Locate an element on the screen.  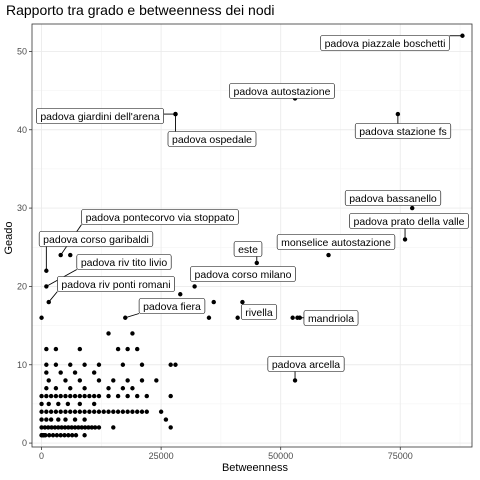
point-label-text: padova riv tito livio is located at coordinates (124, 263).